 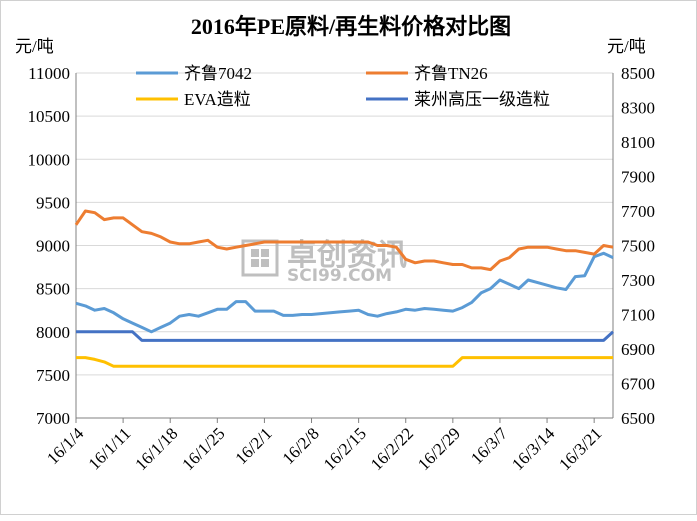 What do you see at coordinates (53, 375) in the screenshot?
I see `left-tick-label-1: 7500` at bounding box center [53, 375].